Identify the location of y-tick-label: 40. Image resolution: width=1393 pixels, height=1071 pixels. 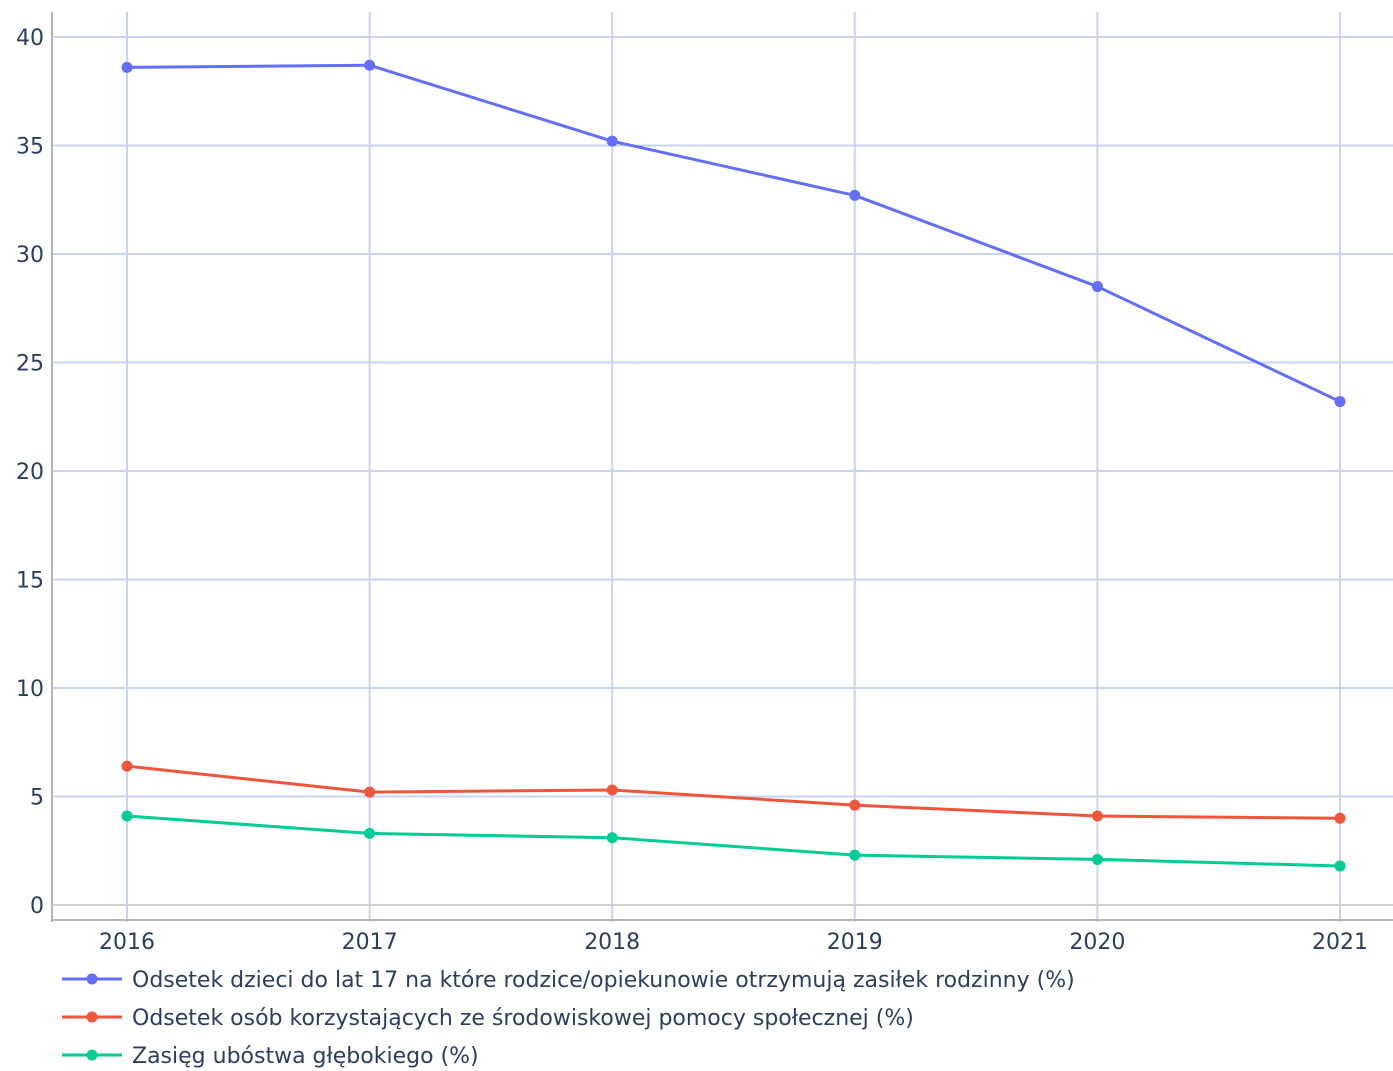
(30, 38).